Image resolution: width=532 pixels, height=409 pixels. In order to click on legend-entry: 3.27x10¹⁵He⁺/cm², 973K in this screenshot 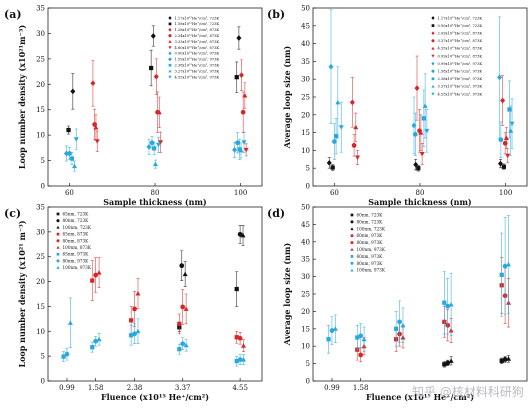, I will do `click(197, 71)`.